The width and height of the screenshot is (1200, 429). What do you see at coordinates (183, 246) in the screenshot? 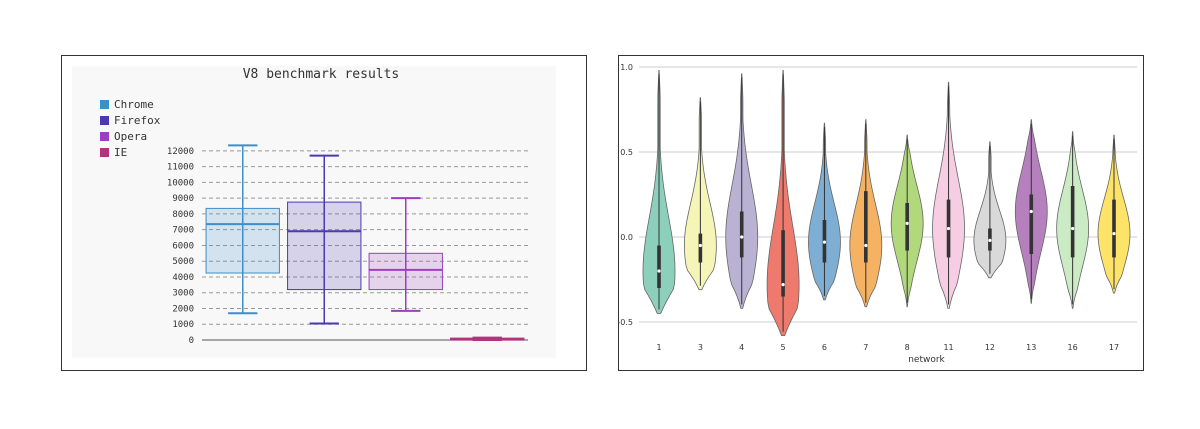
I see `box-y-tick-label: 6000` at bounding box center [183, 246].